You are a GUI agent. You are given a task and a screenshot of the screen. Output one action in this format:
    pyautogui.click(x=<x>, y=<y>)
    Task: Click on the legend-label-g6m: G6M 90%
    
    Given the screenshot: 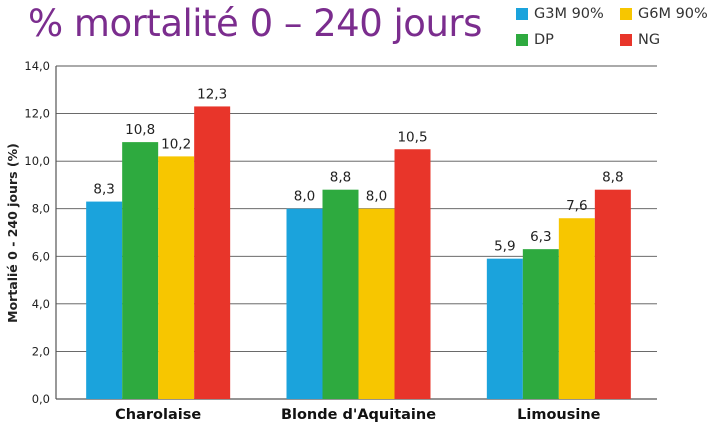 What is the action you would take?
    pyautogui.click(x=673, y=14)
    